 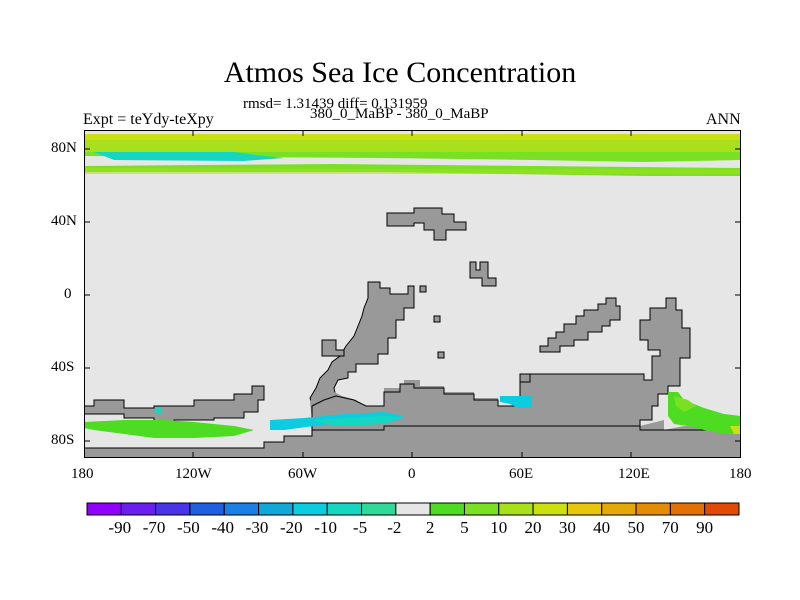 I want to click on x-tick-180w: 180, so click(x=82, y=474).